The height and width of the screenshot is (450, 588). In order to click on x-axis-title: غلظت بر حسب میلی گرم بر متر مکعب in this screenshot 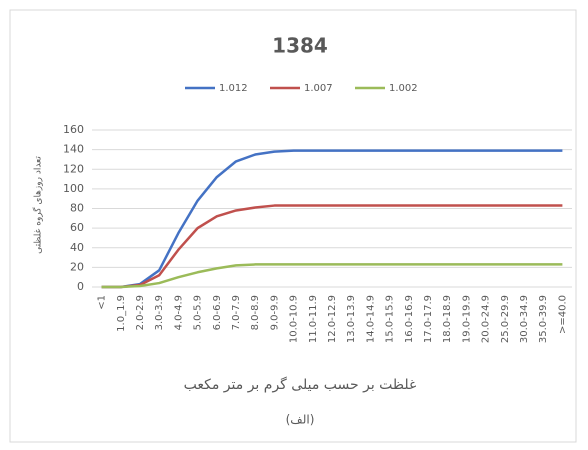, I will do `click(300, 384)`.